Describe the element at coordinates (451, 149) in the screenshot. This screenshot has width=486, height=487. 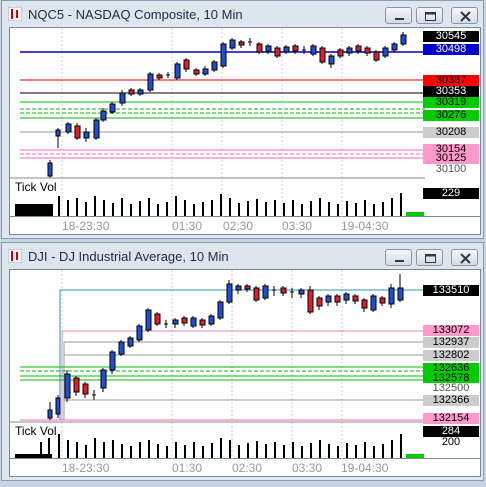
I see `price-label: 30154` at that location.